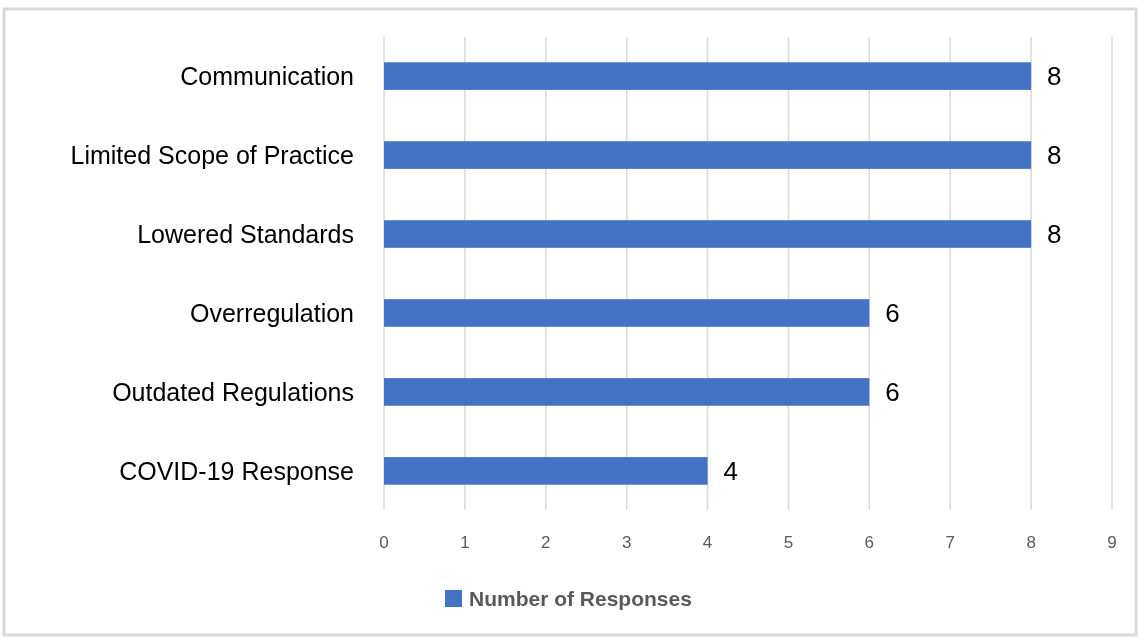 This screenshot has height=637, width=1138. I want to click on data-label: 4, so click(731, 471).